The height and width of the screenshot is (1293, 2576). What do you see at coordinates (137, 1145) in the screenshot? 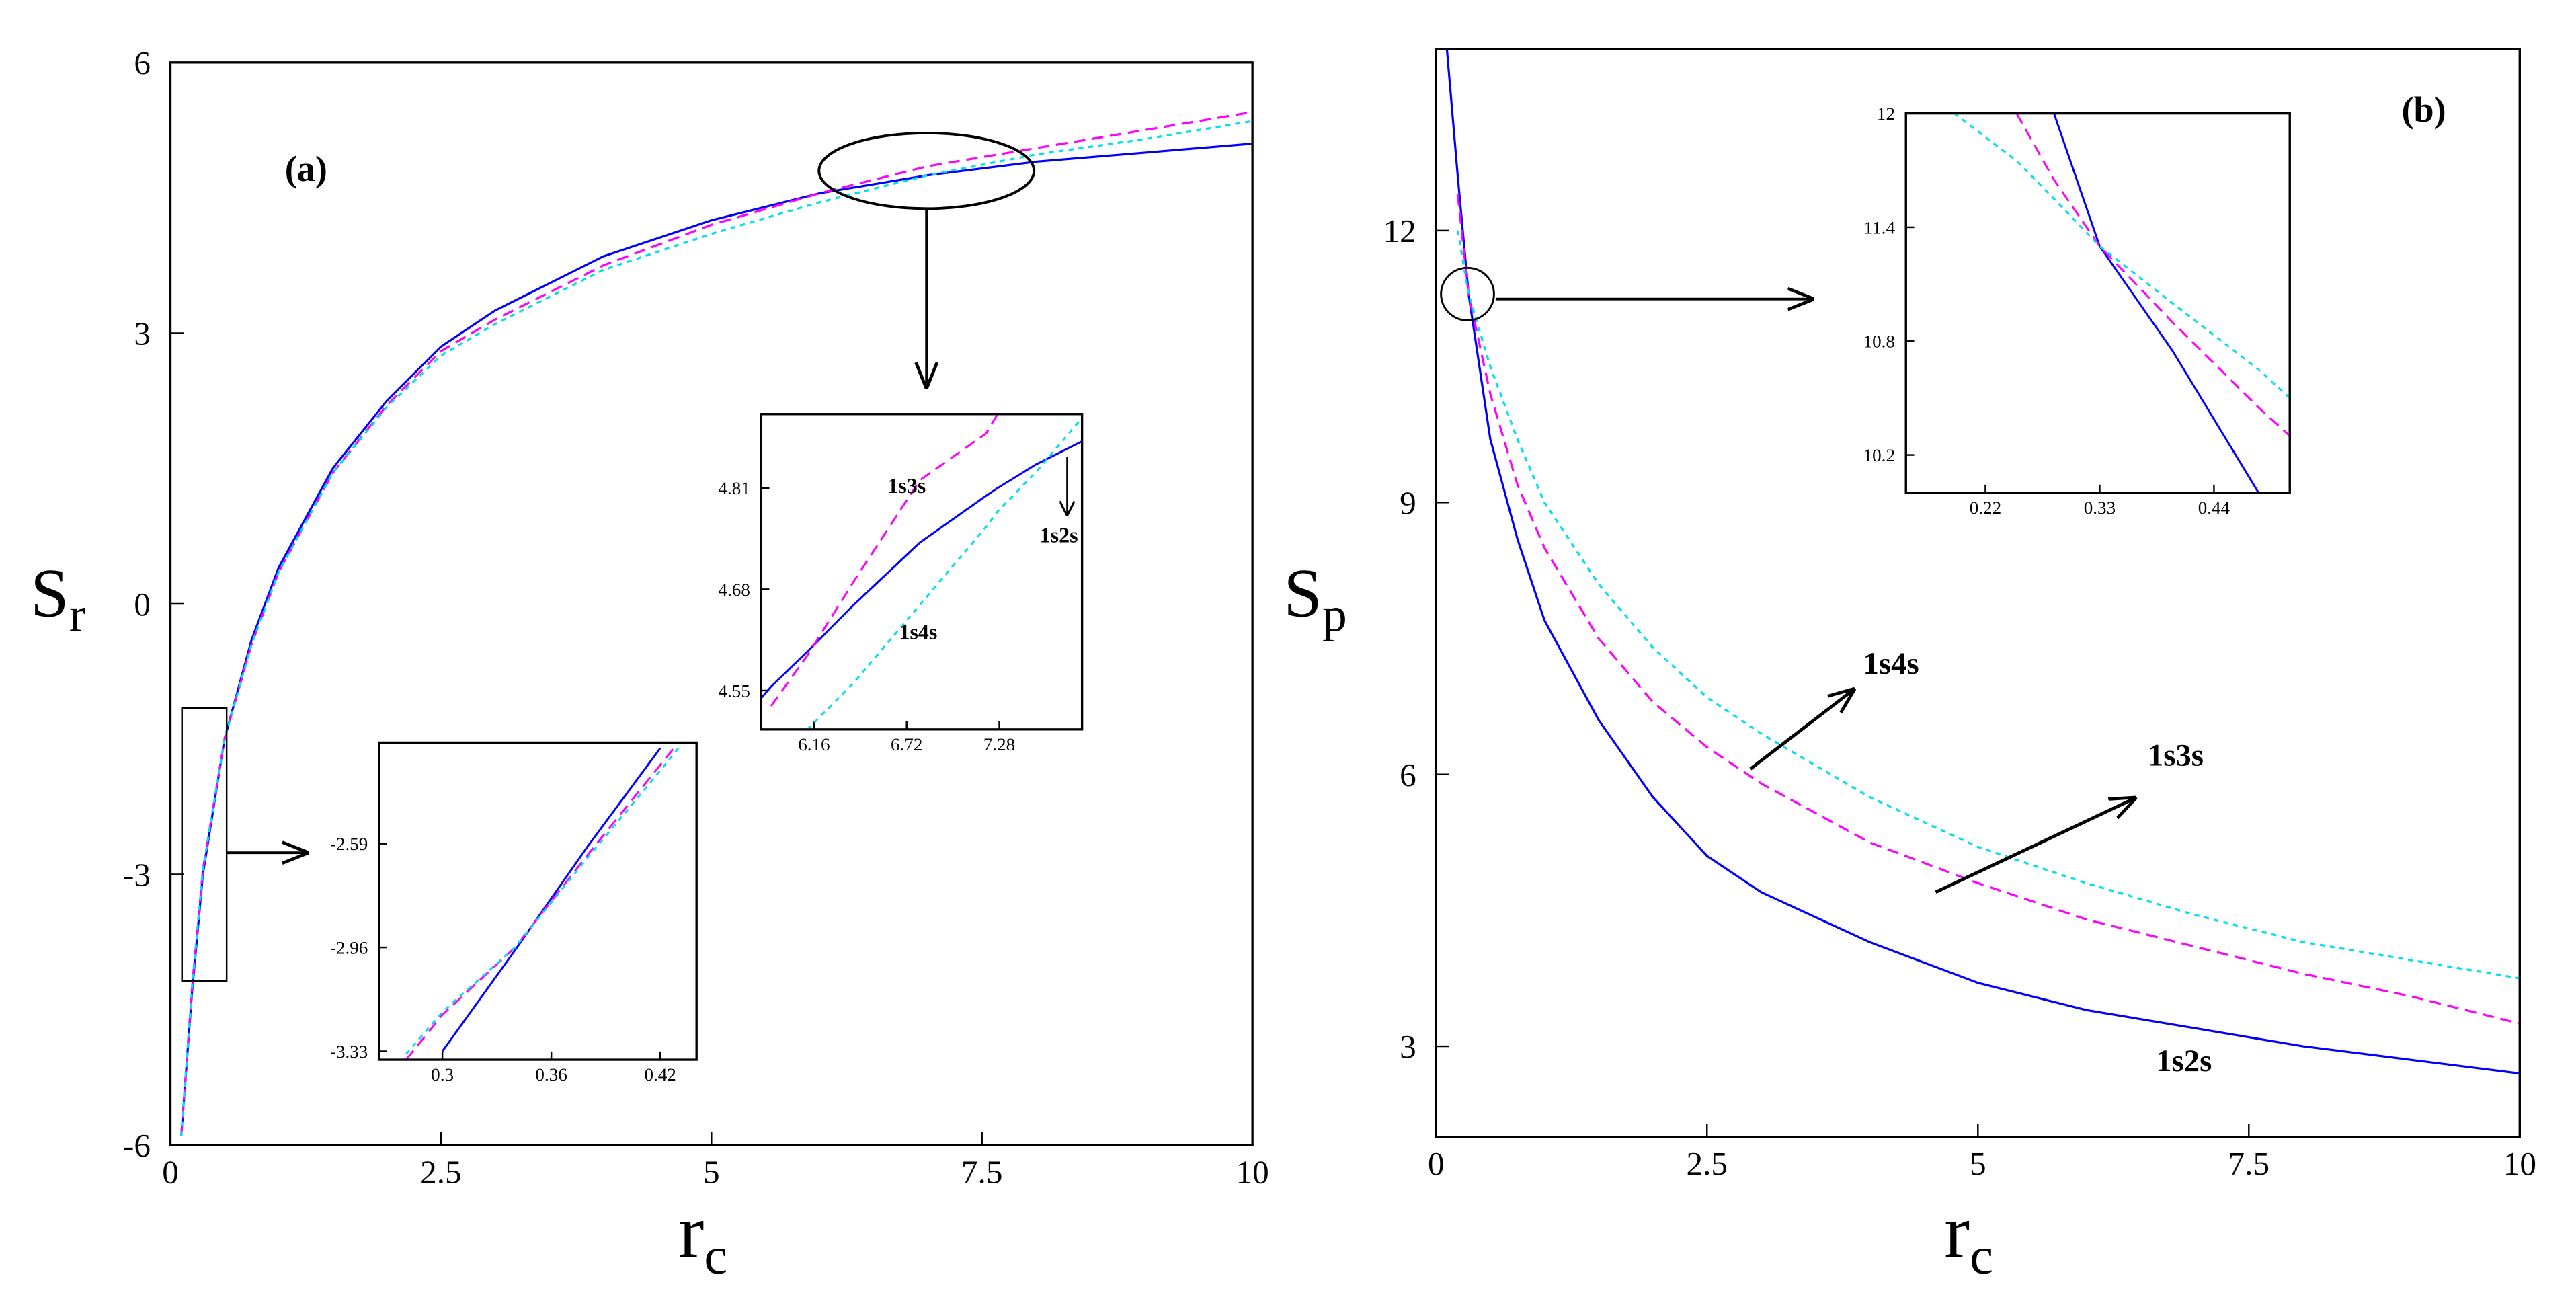
I see `y-tick-label: -6` at bounding box center [137, 1145].